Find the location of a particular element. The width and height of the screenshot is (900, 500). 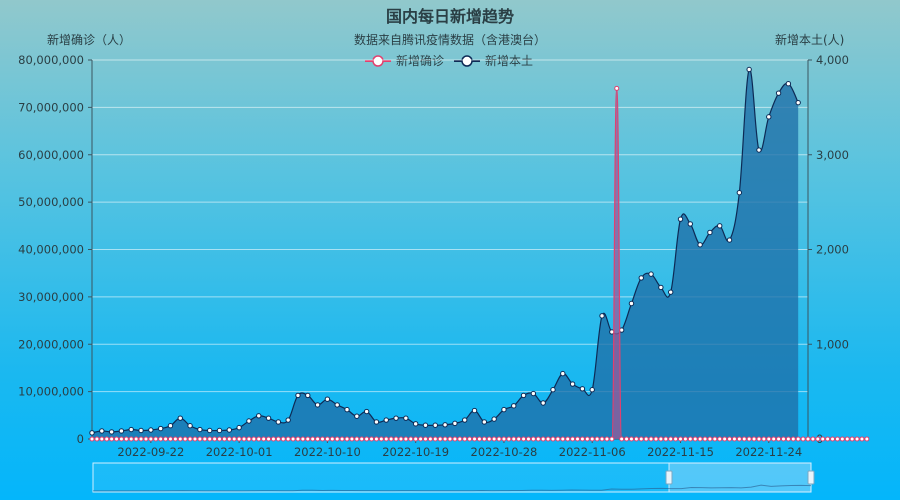

right-axis-label: 新增本土(人) is located at coordinates (810, 40).